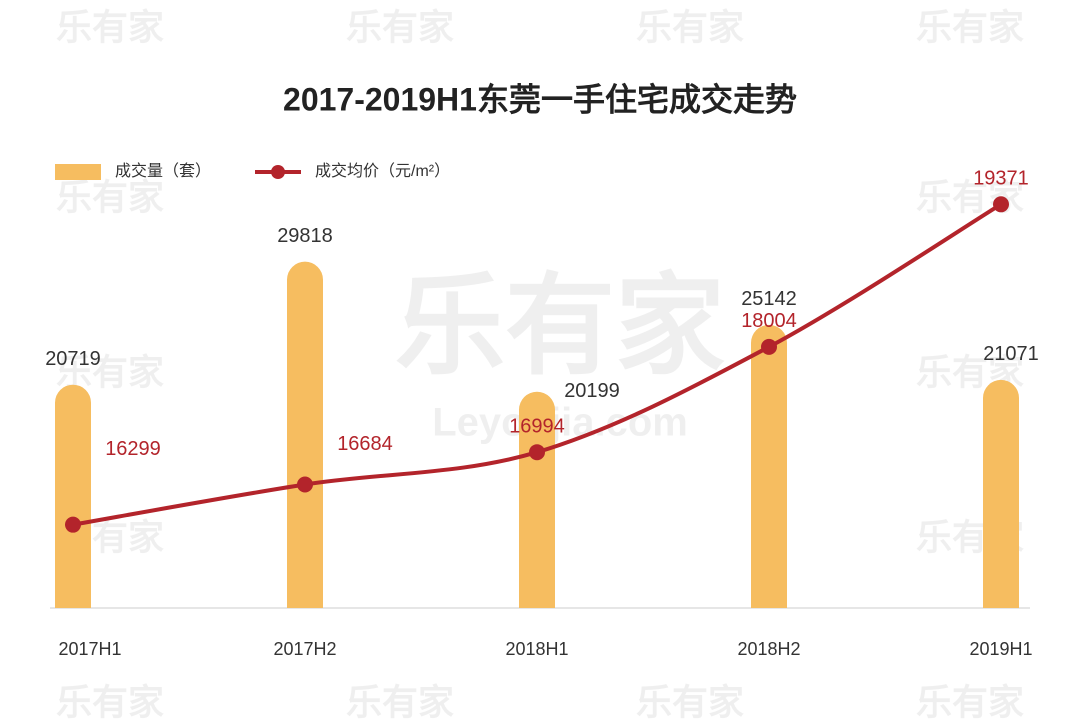 The height and width of the screenshot is (721, 1080). I want to click on x-tick-label: 2018H2, so click(768, 649).